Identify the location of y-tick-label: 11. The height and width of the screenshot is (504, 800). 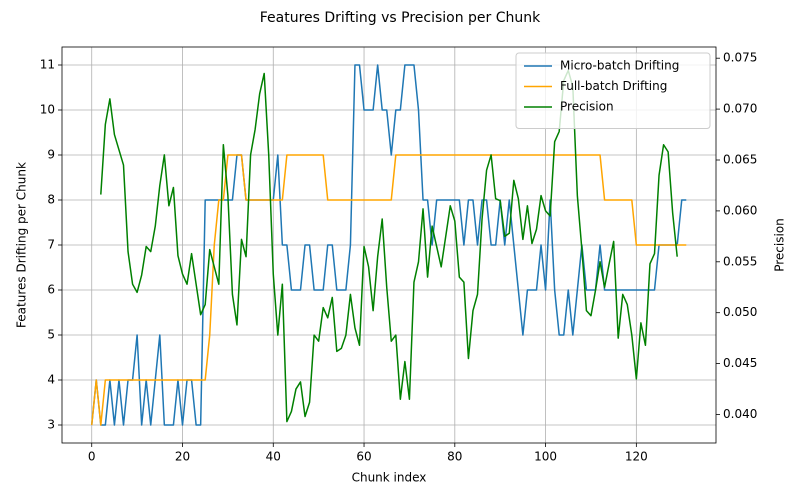
(47, 65).